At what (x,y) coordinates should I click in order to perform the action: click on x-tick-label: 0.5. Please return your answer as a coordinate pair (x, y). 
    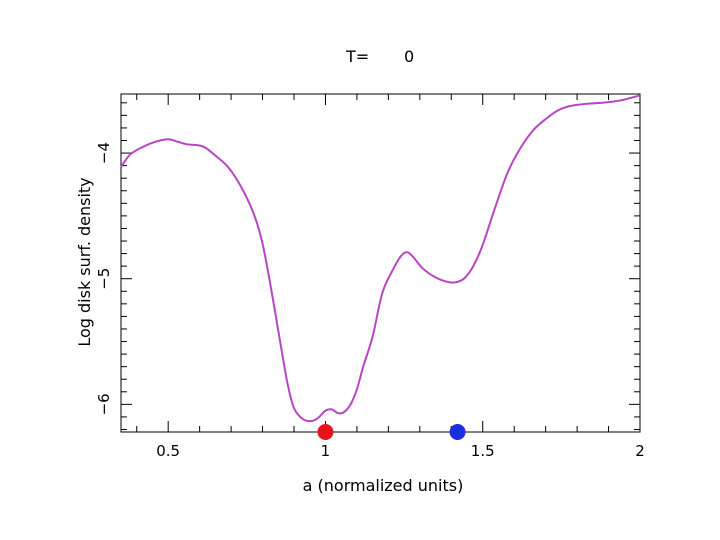
    Looking at the image, I should click on (168, 451).